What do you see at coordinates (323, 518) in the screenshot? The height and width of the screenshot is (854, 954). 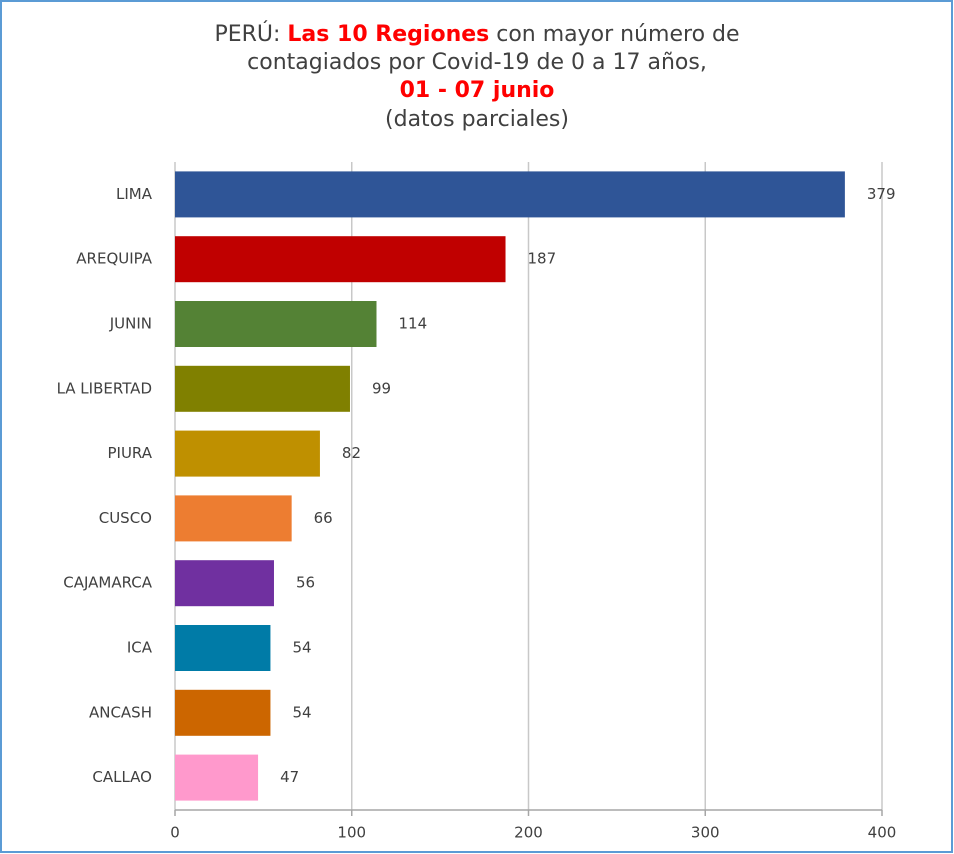 I see `data-label: 66` at bounding box center [323, 518].